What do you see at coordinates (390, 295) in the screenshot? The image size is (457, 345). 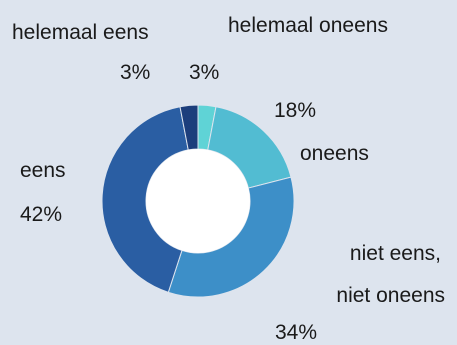 I see `label-niet-eens-line2: niet oneens` at bounding box center [390, 295].